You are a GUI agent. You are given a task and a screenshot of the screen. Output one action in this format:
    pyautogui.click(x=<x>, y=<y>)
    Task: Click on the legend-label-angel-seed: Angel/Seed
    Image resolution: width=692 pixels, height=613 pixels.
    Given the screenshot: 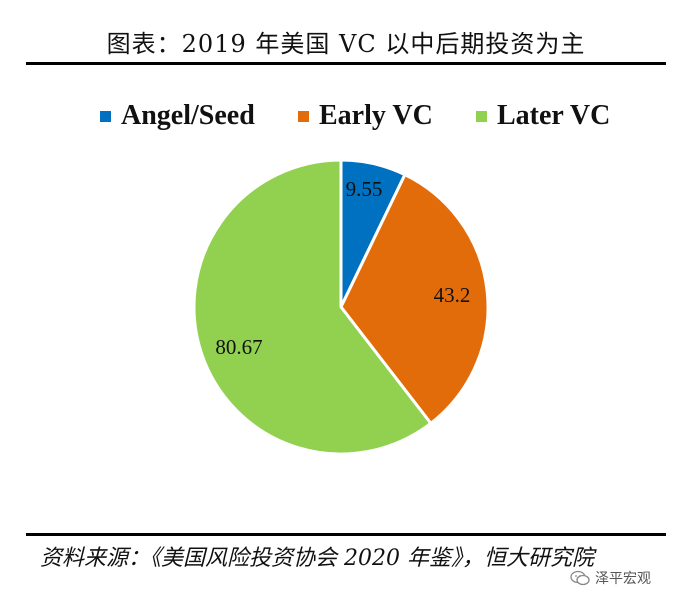 What is the action you would take?
    pyautogui.click(x=188, y=115)
    